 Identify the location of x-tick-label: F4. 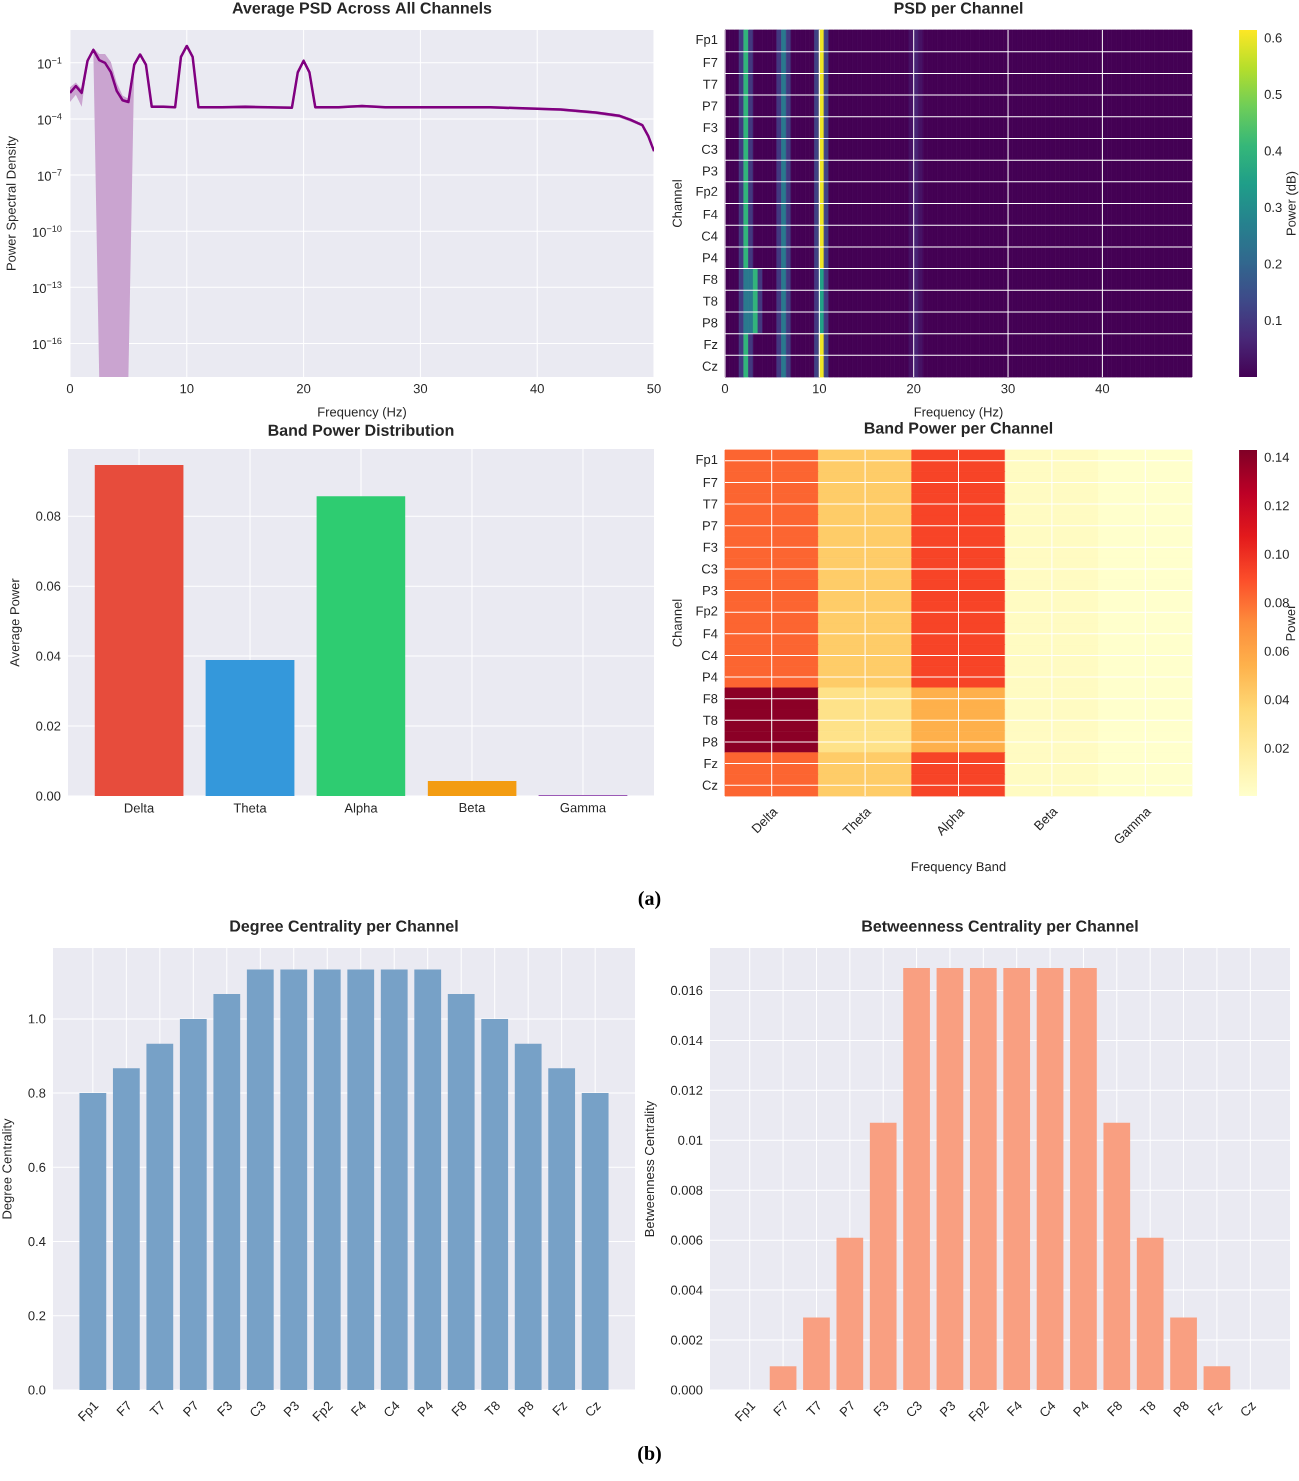
(1014, 1409).